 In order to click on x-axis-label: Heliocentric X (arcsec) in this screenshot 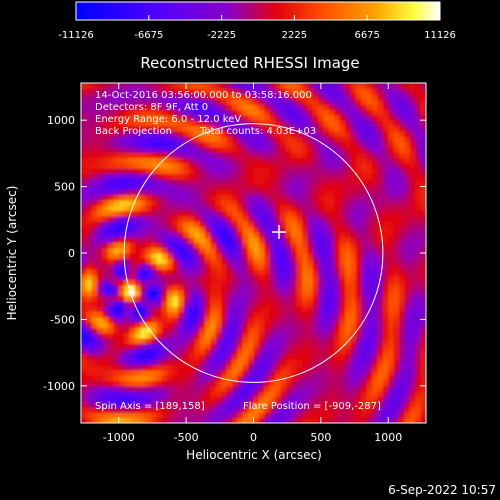, I will do `click(254, 455)`.